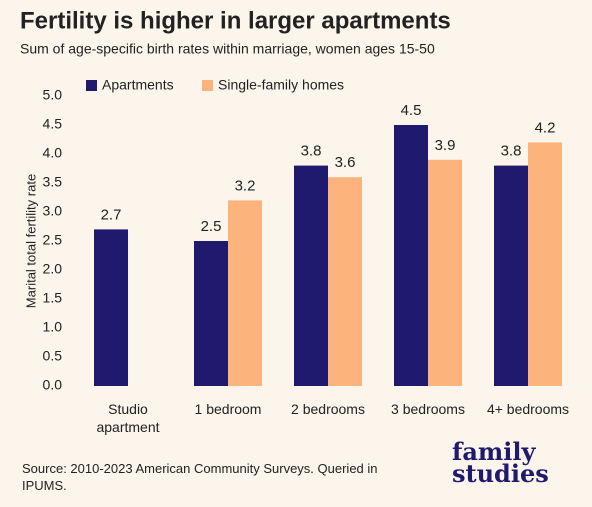 The height and width of the screenshot is (507, 592). What do you see at coordinates (53, 240) in the screenshot?
I see `y-tick-label: 2.5` at bounding box center [53, 240].